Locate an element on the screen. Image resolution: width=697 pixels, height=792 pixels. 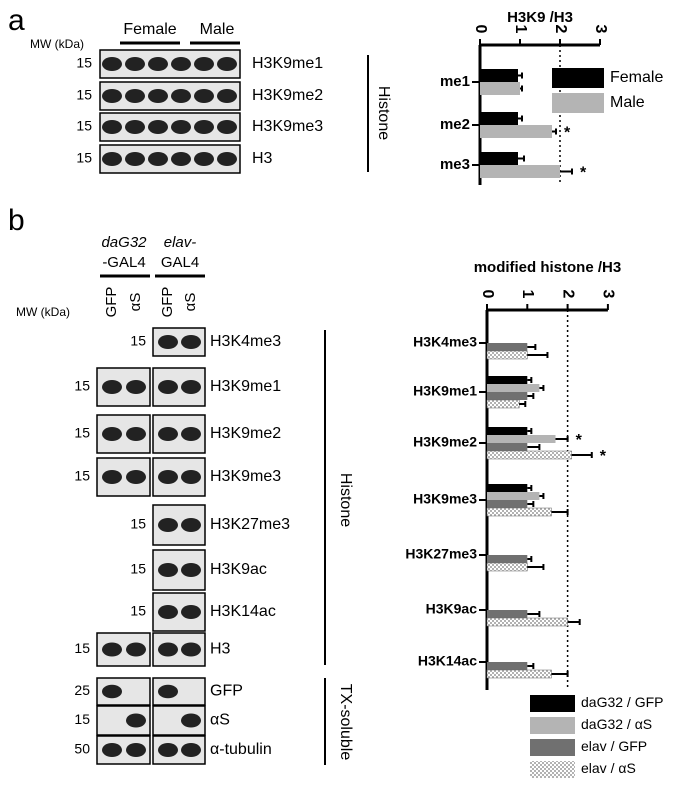
x-tick-label: 3 is located at coordinates (608, 294).